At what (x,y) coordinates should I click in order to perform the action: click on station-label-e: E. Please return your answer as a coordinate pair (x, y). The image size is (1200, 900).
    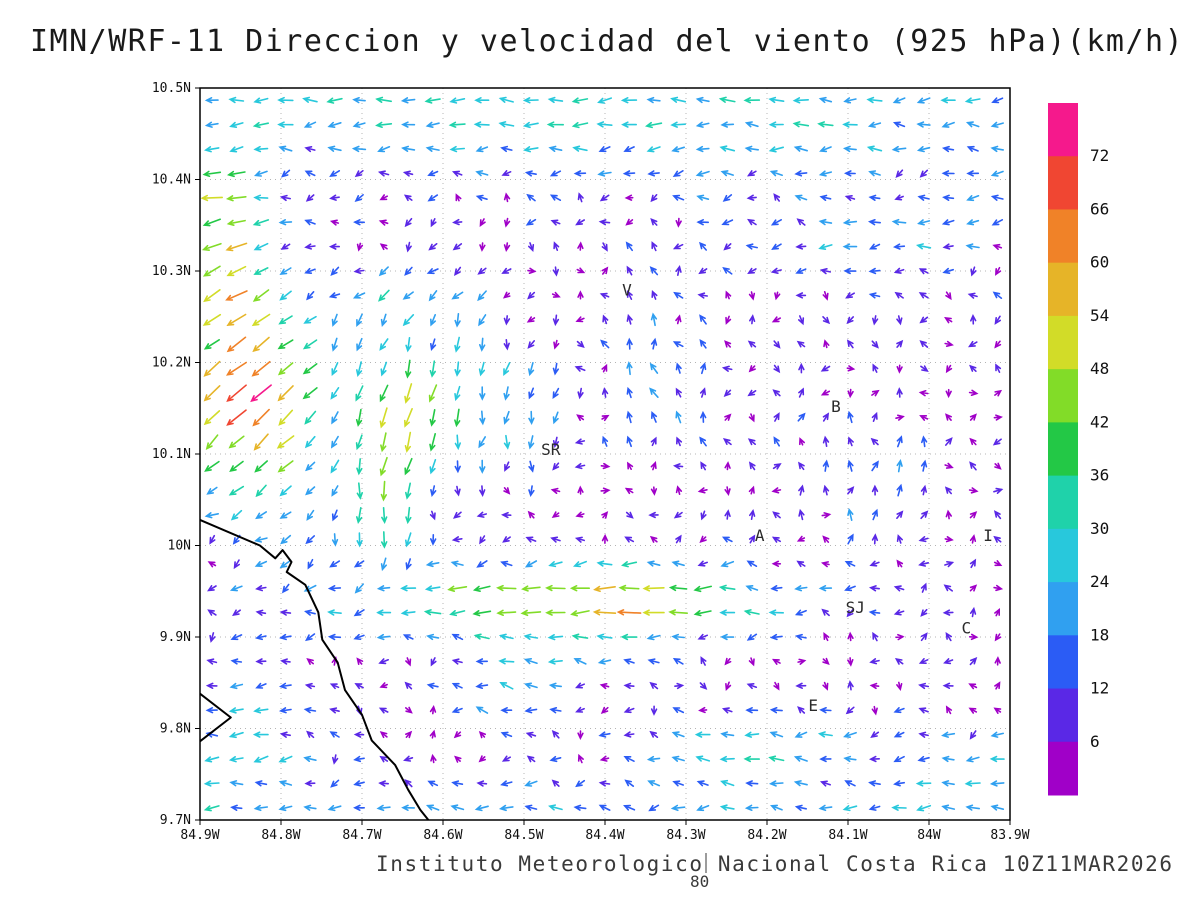
    Looking at the image, I should click on (813, 705).